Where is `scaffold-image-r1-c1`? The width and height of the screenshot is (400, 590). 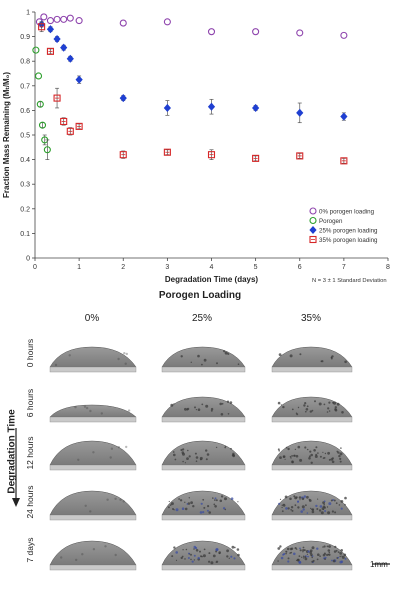
scaffold-image-r1-c1 is located at coordinates (204, 404).